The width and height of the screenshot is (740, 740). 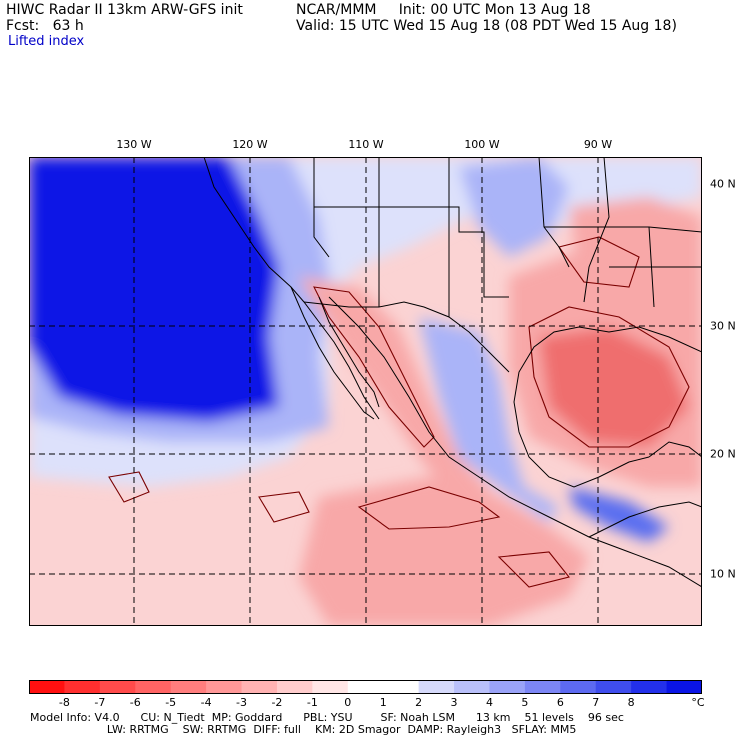 I want to click on init-time: Init: 00 UTC Mon 13 Aug 18, so click(x=494, y=10).